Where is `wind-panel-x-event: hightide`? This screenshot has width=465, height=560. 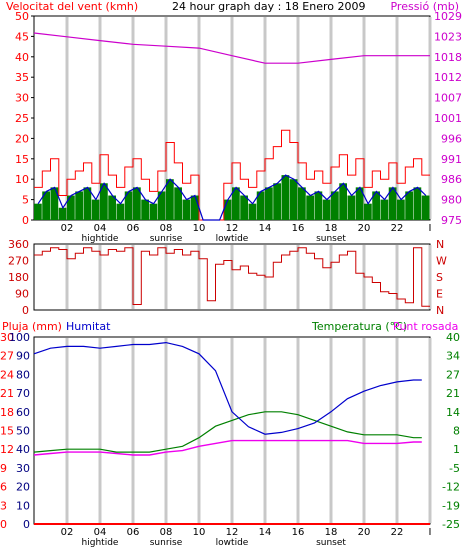 wind-panel-x-event: hightide is located at coordinates (100, 239).